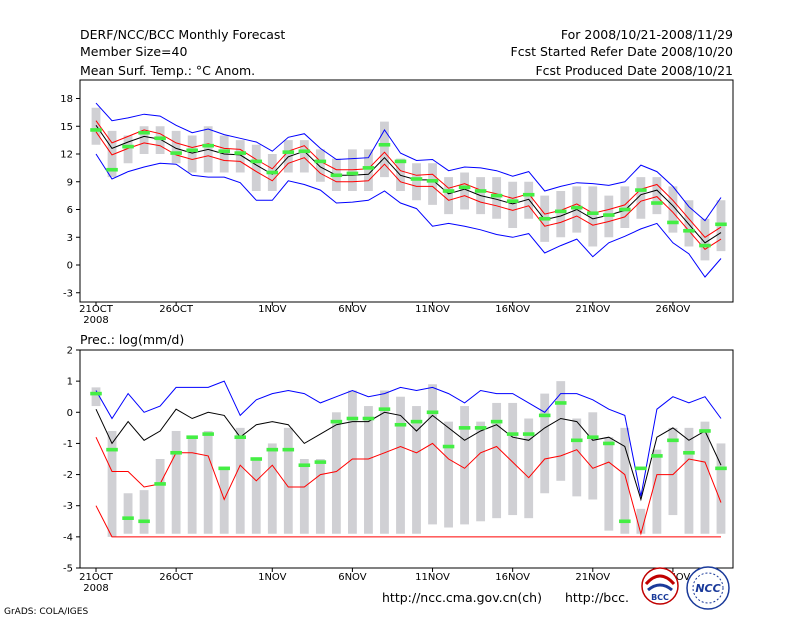 The image size is (800, 618). I want to click on y-tick-label: 2, so click(70, 351).